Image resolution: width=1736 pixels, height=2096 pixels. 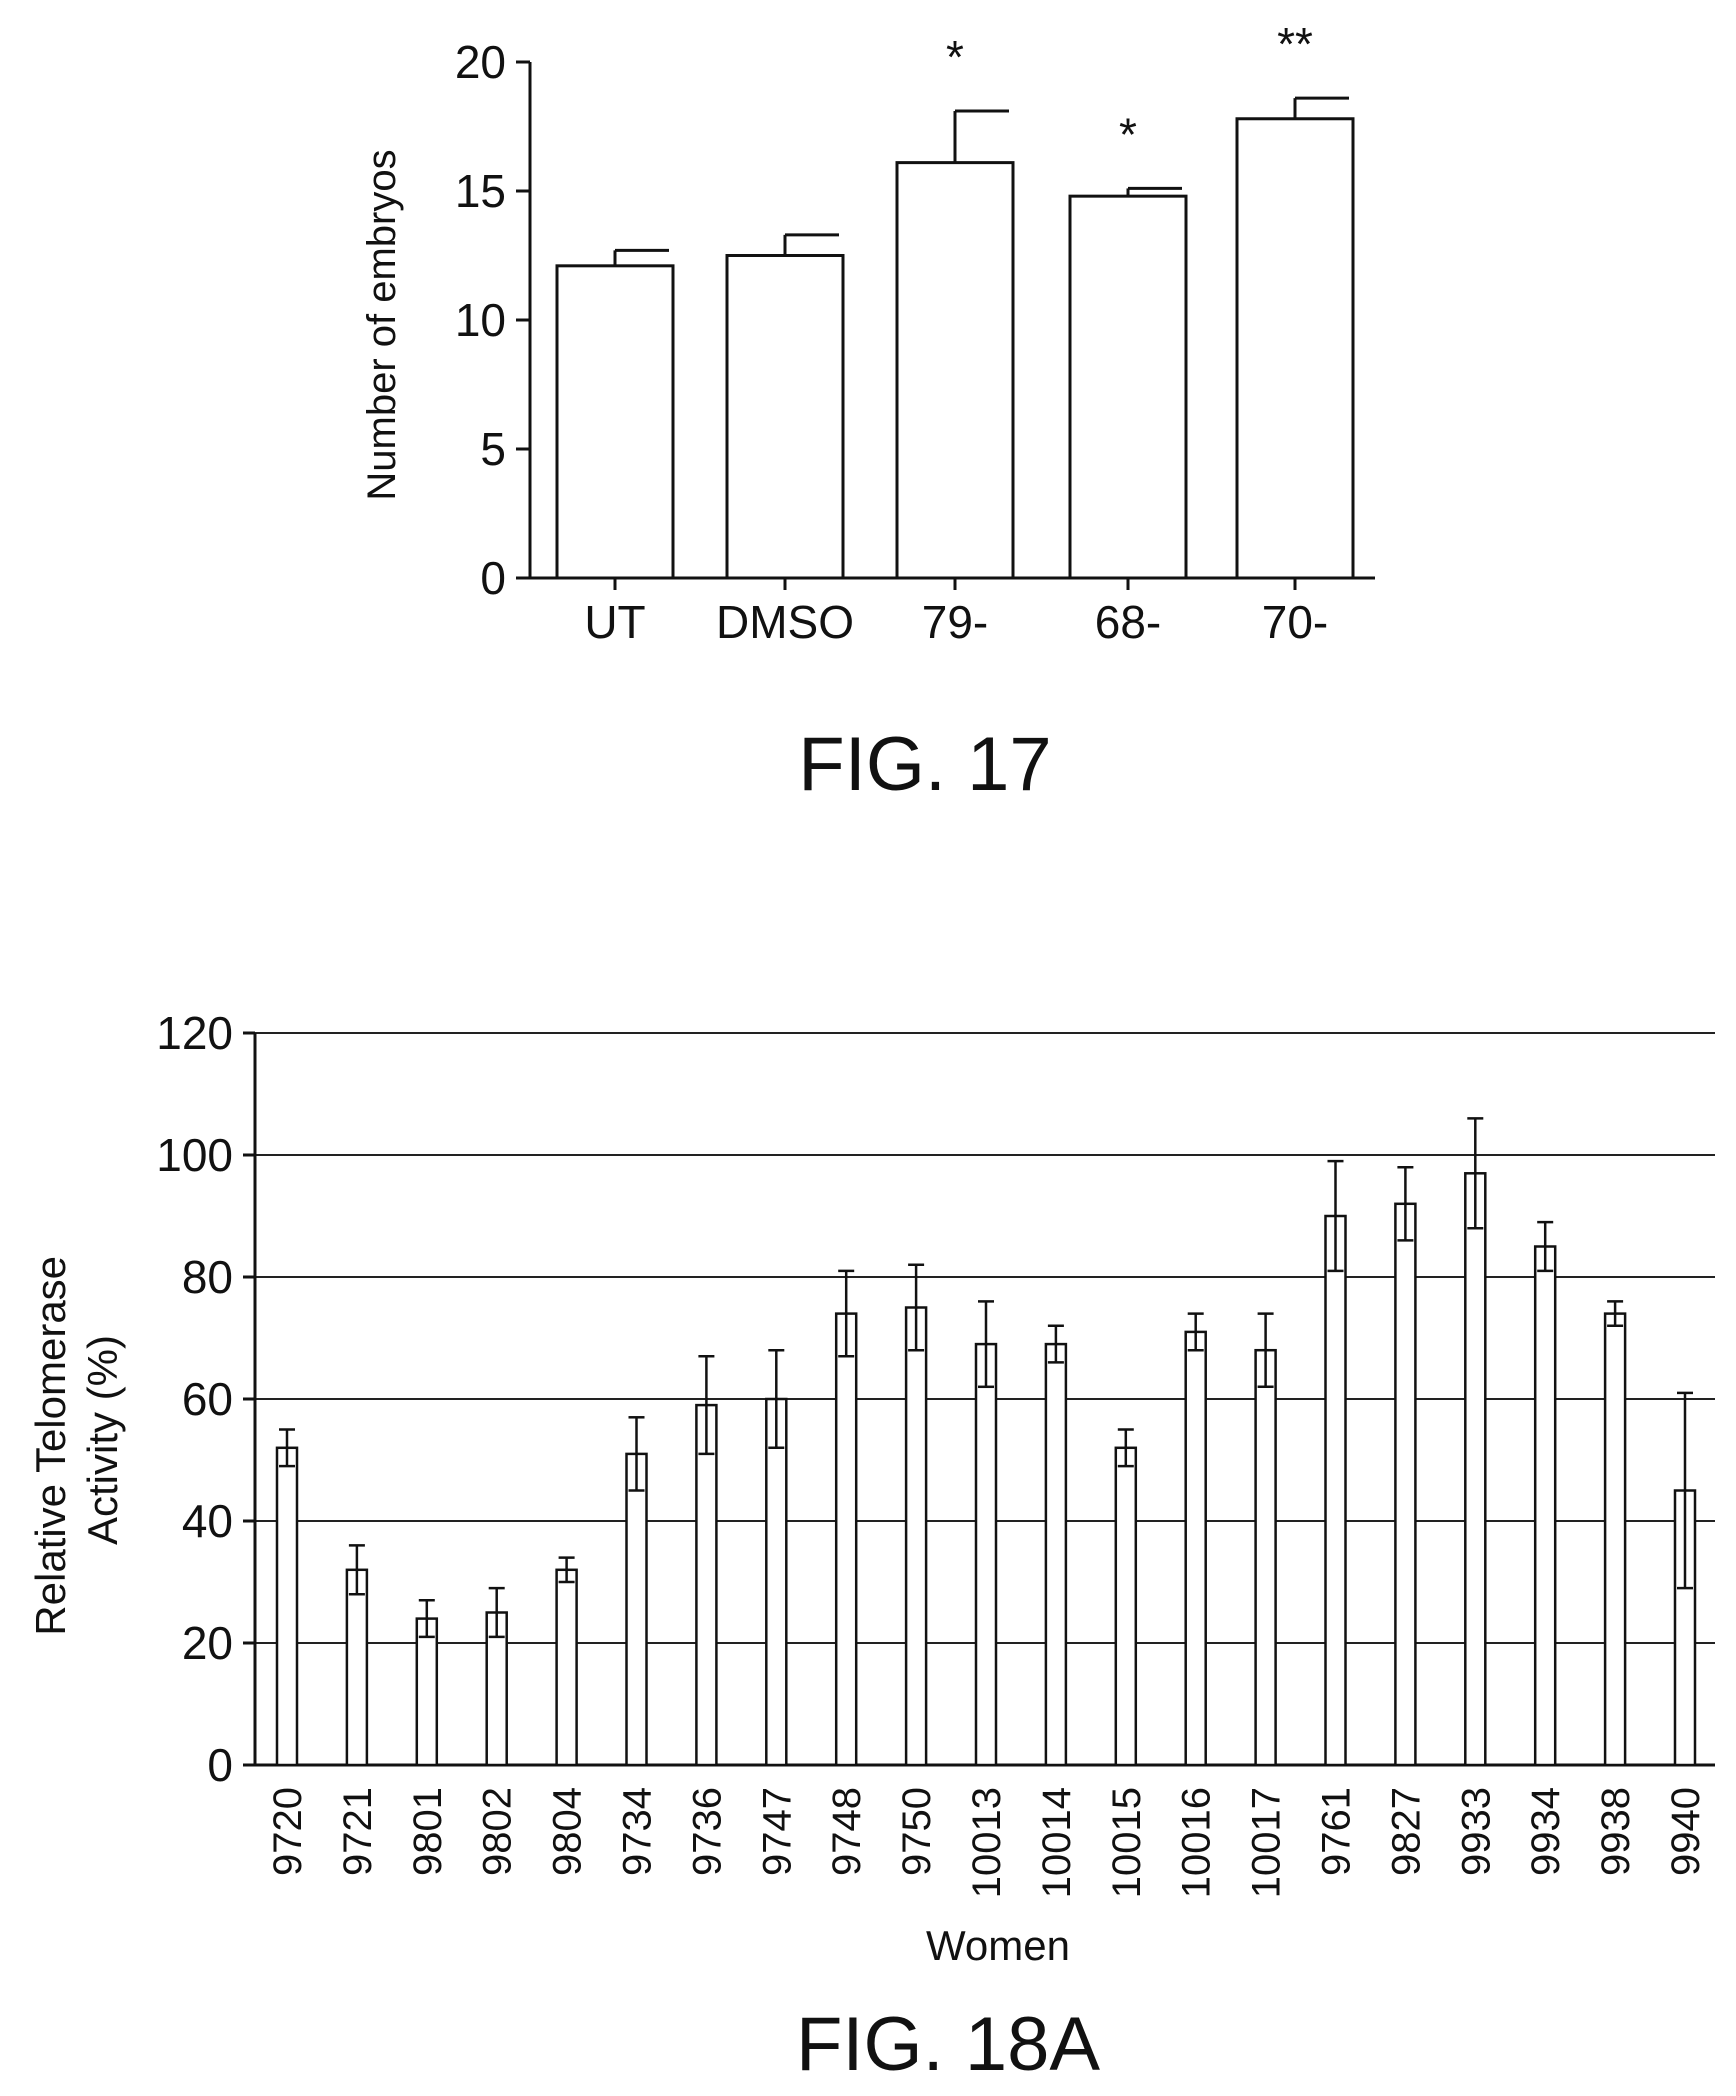 I want to click on fig18a-y-tick-label: 80, so click(x=207, y=1277).